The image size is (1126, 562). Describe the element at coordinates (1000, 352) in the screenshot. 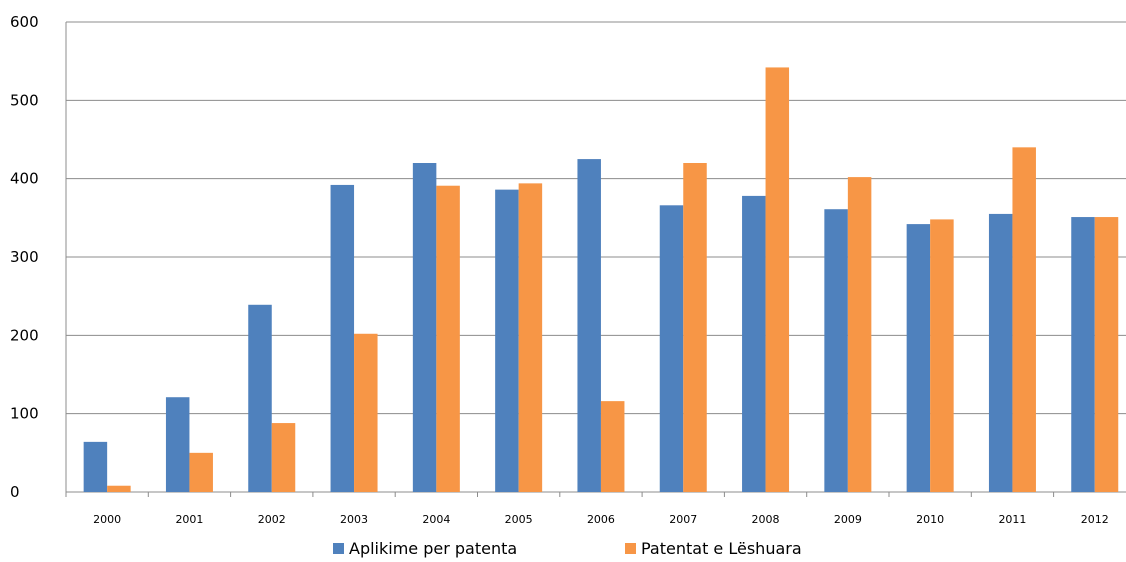

I see `bar-applications-2011` at that location.